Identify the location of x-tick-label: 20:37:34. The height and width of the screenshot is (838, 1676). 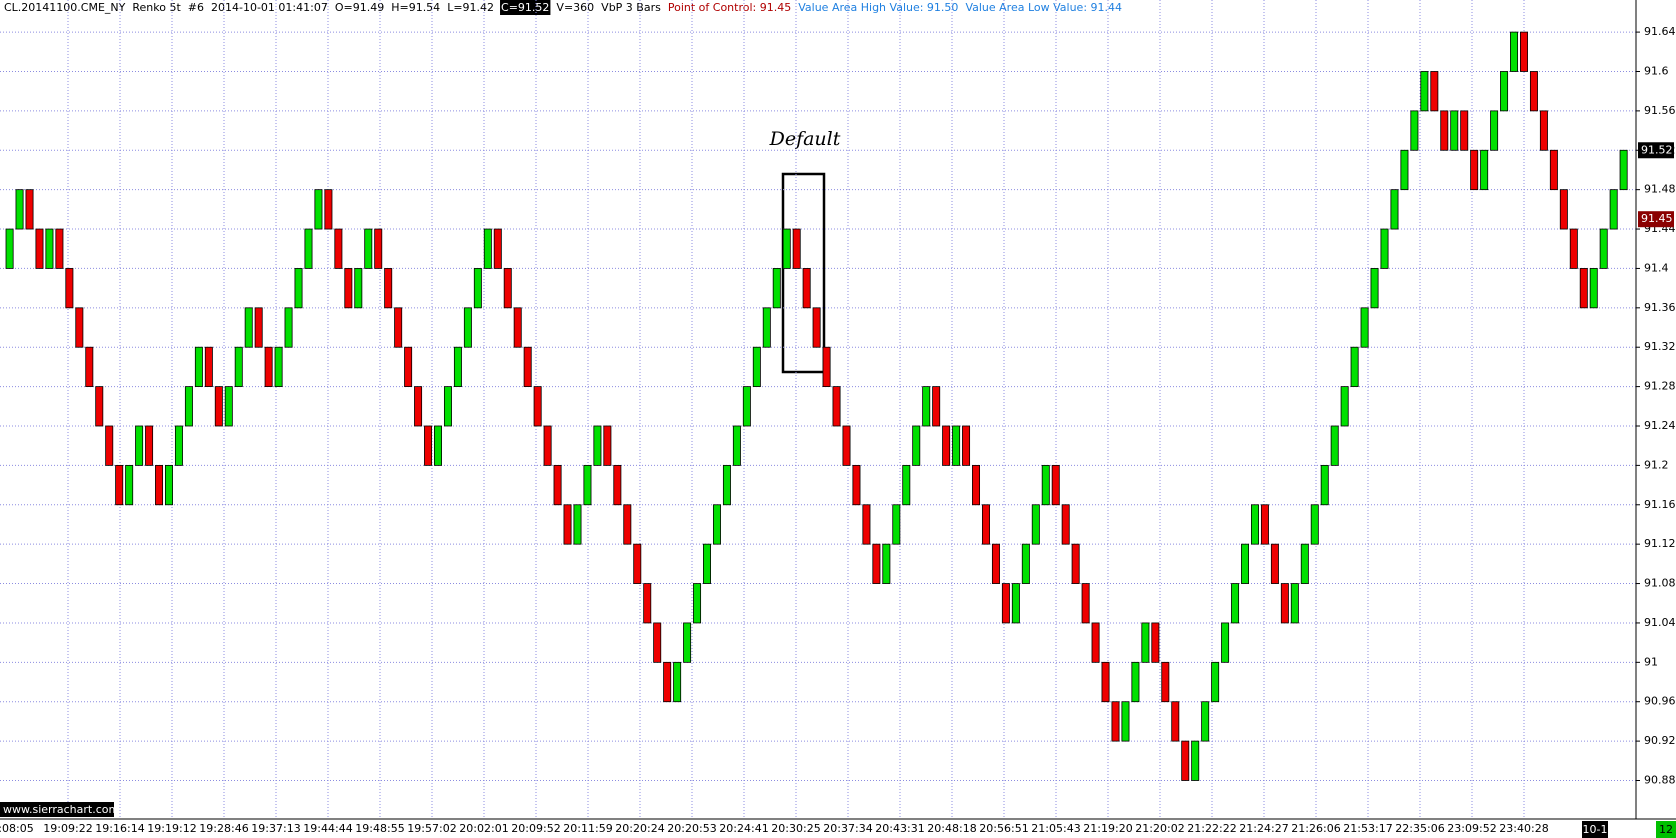
(847, 828).